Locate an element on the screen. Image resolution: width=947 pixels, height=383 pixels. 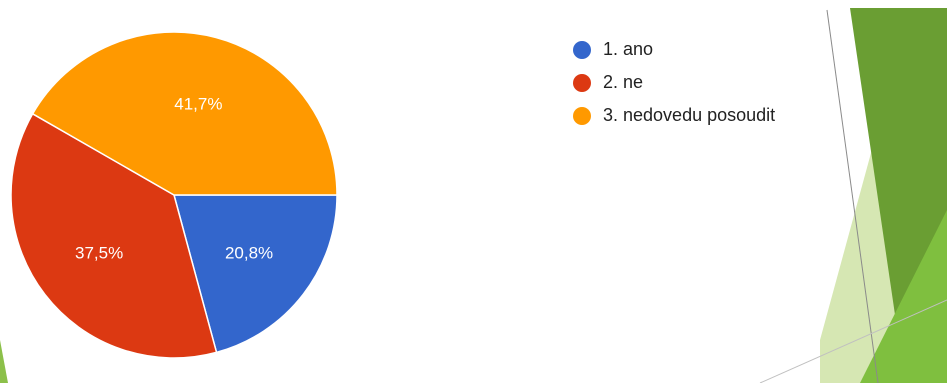
legend-label-ne: 2. ne is located at coordinates (623, 82).